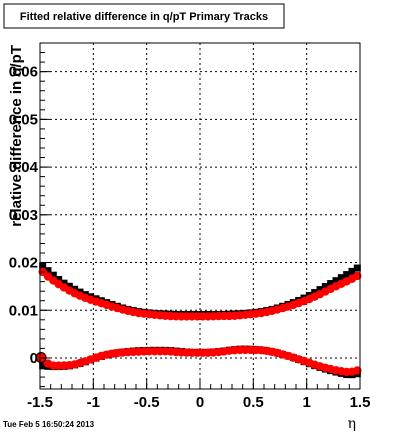 This screenshot has height=433, width=400. I want to click on y-tick-label: 0.04, so click(24, 167).